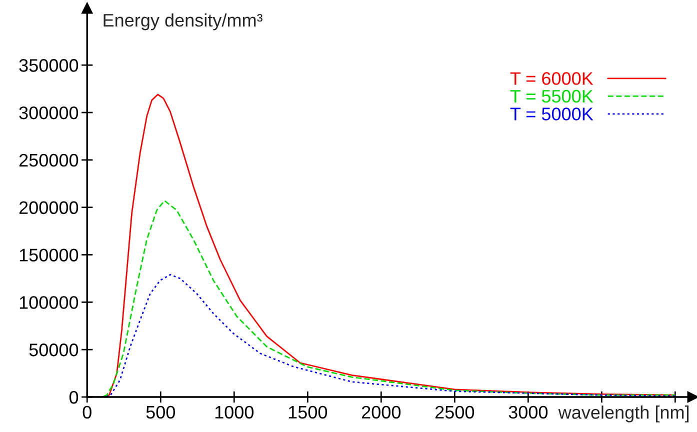 The width and height of the screenshot is (697, 432). What do you see at coordinates (623, 414) in the screenshot?
I see `x-axis-title: wavelength [nm]` at bounding box center [623, 414].